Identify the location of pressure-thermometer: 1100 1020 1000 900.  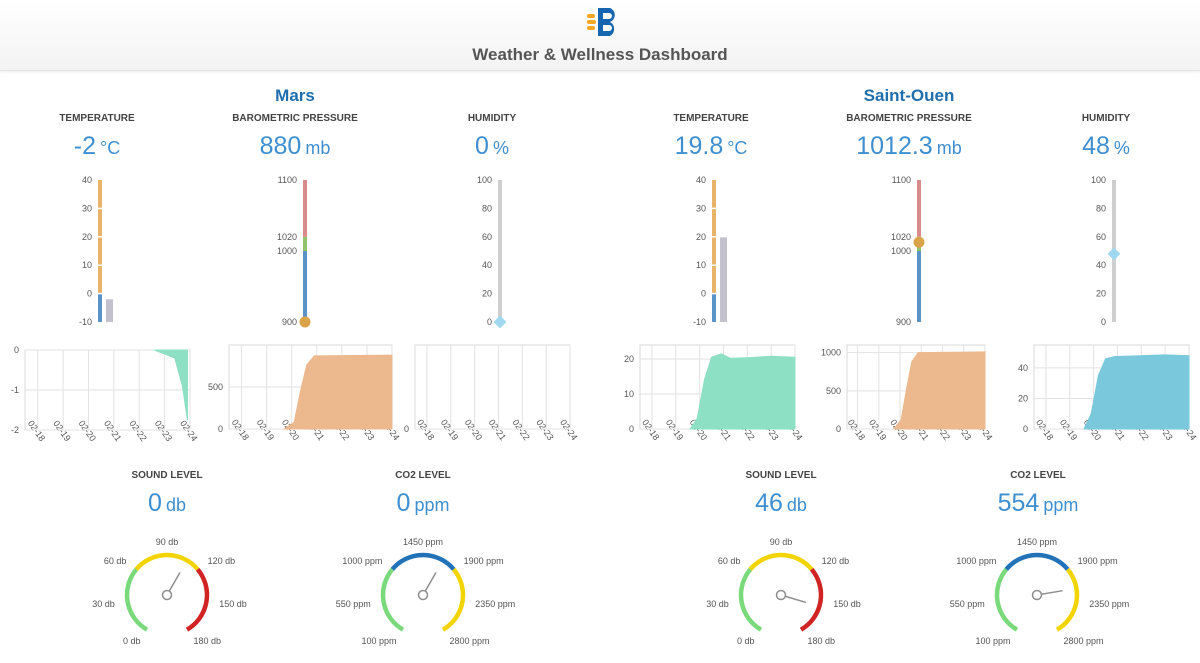
(294, 251).